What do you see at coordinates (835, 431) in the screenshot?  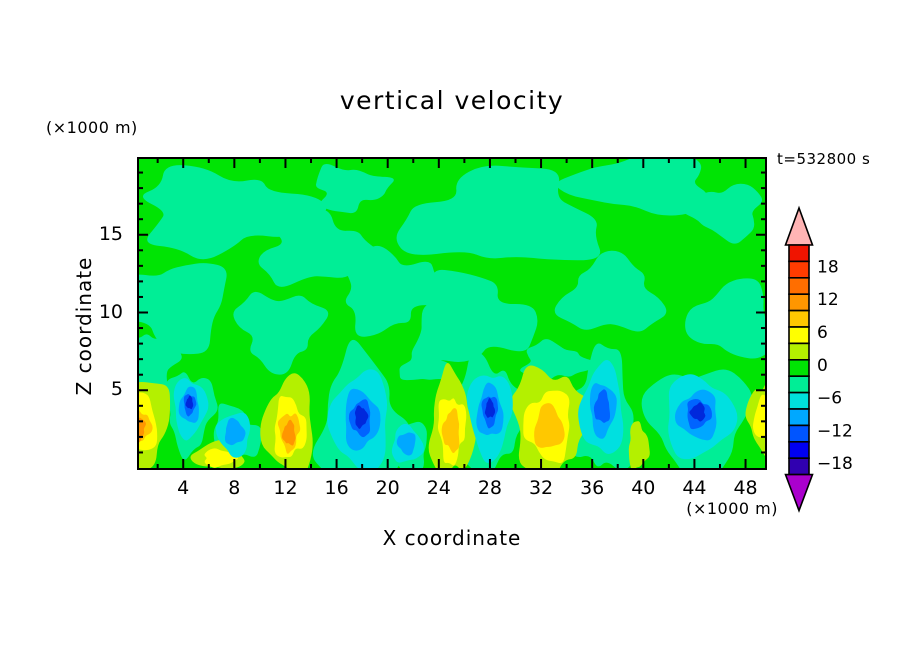 I see `colorbar-tick-label: −12` at bounding box center [835, 431].